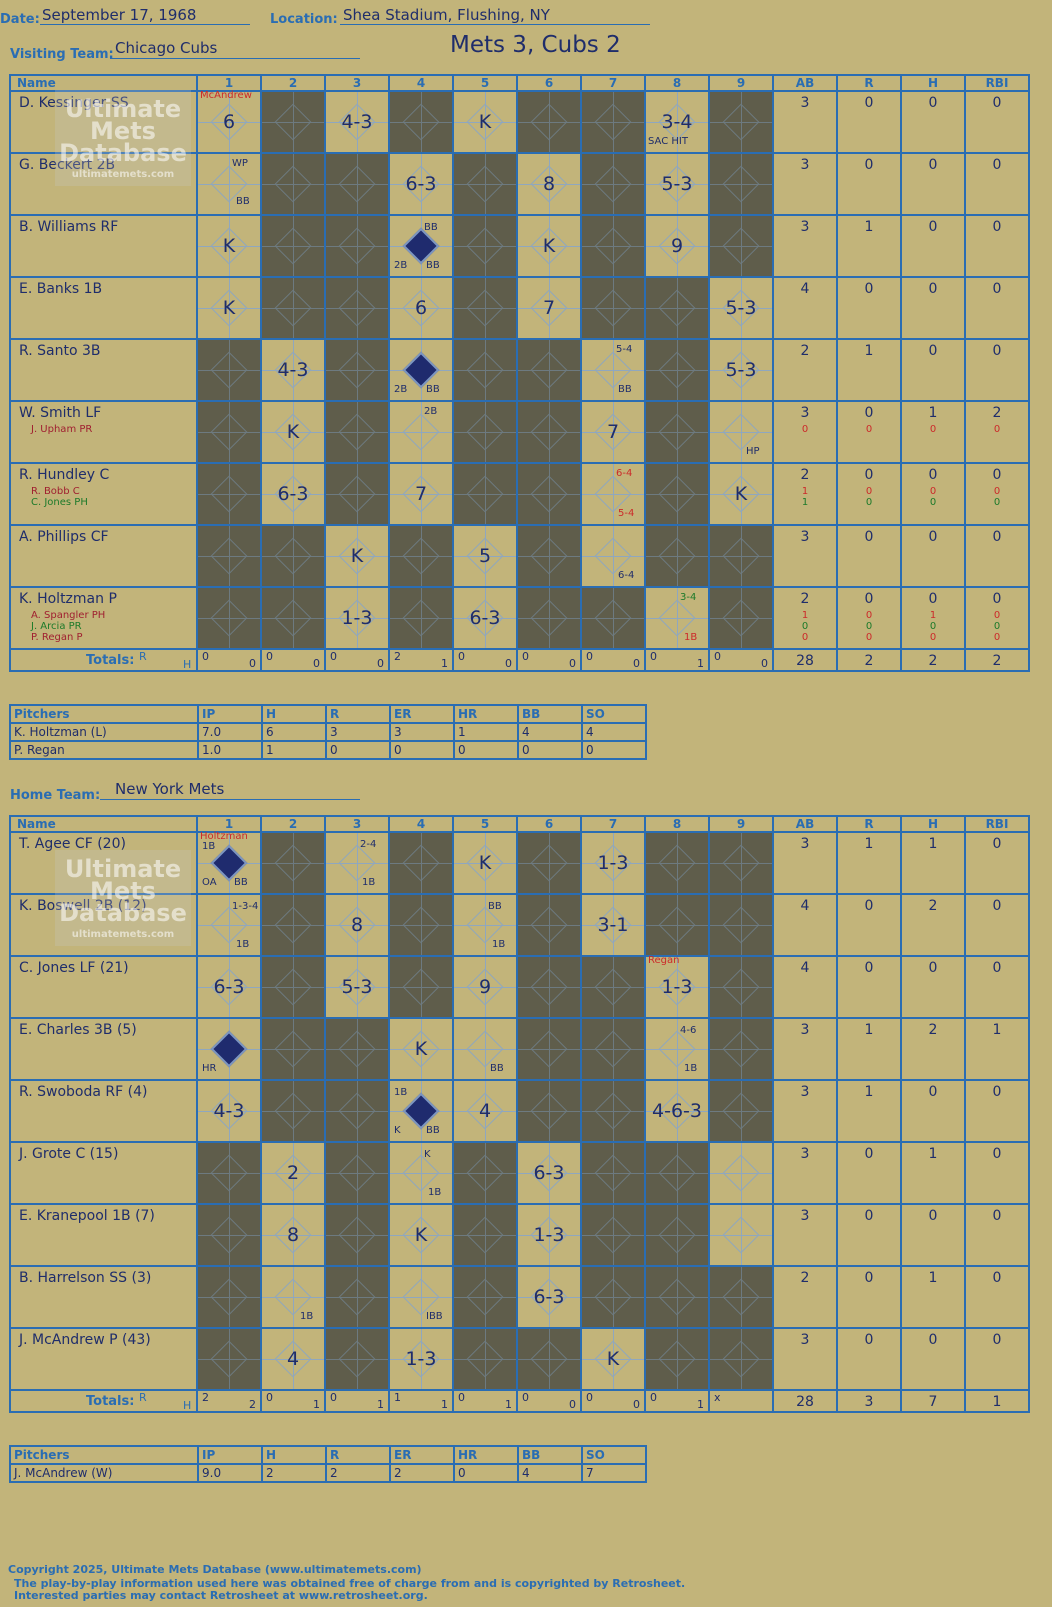  I want to click on inning-cell: 1-3, so click(613, 863).